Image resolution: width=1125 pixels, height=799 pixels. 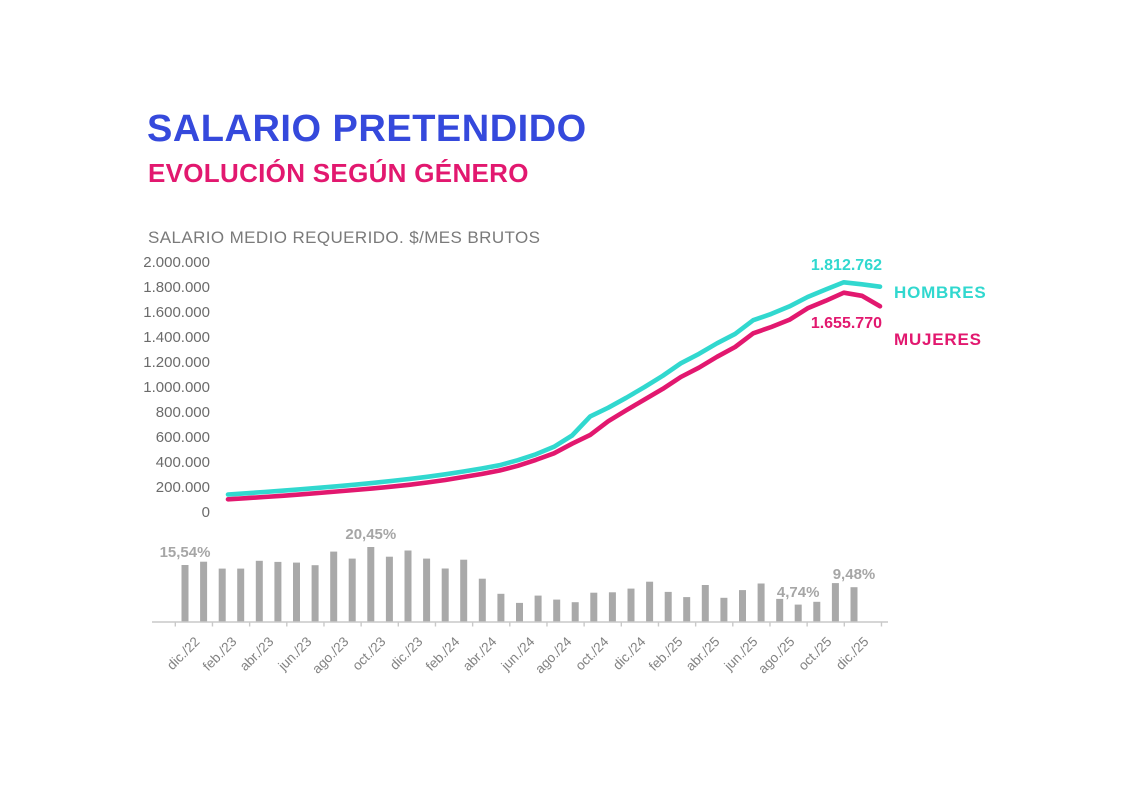 What do you see at coordinates (205, 513) in the screenshot?
I see `y-tick-label: 0` at bounding box center [205, 513].